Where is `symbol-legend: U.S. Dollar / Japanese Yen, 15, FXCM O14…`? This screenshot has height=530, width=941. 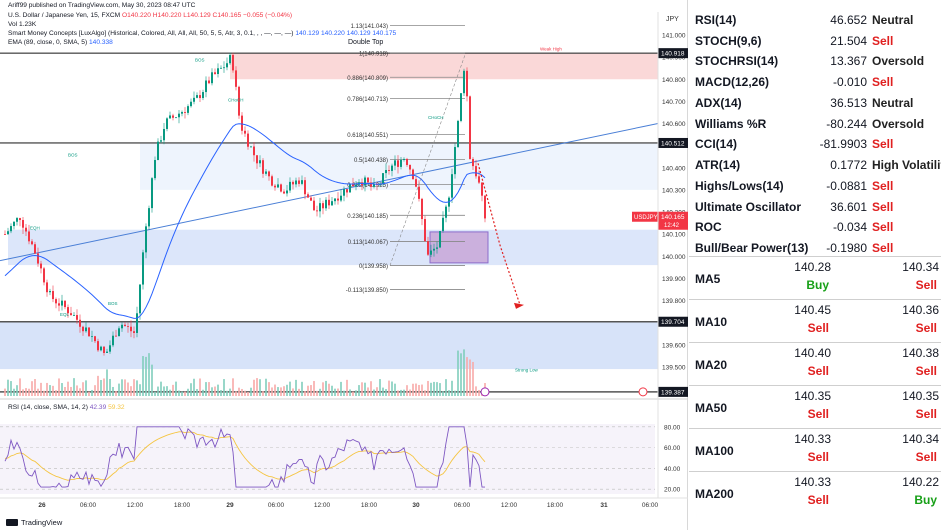
symbol-legend: U.S. Dollar / Japanese Yen, 15, FXCM O14… is located at coordinates (150, 16).